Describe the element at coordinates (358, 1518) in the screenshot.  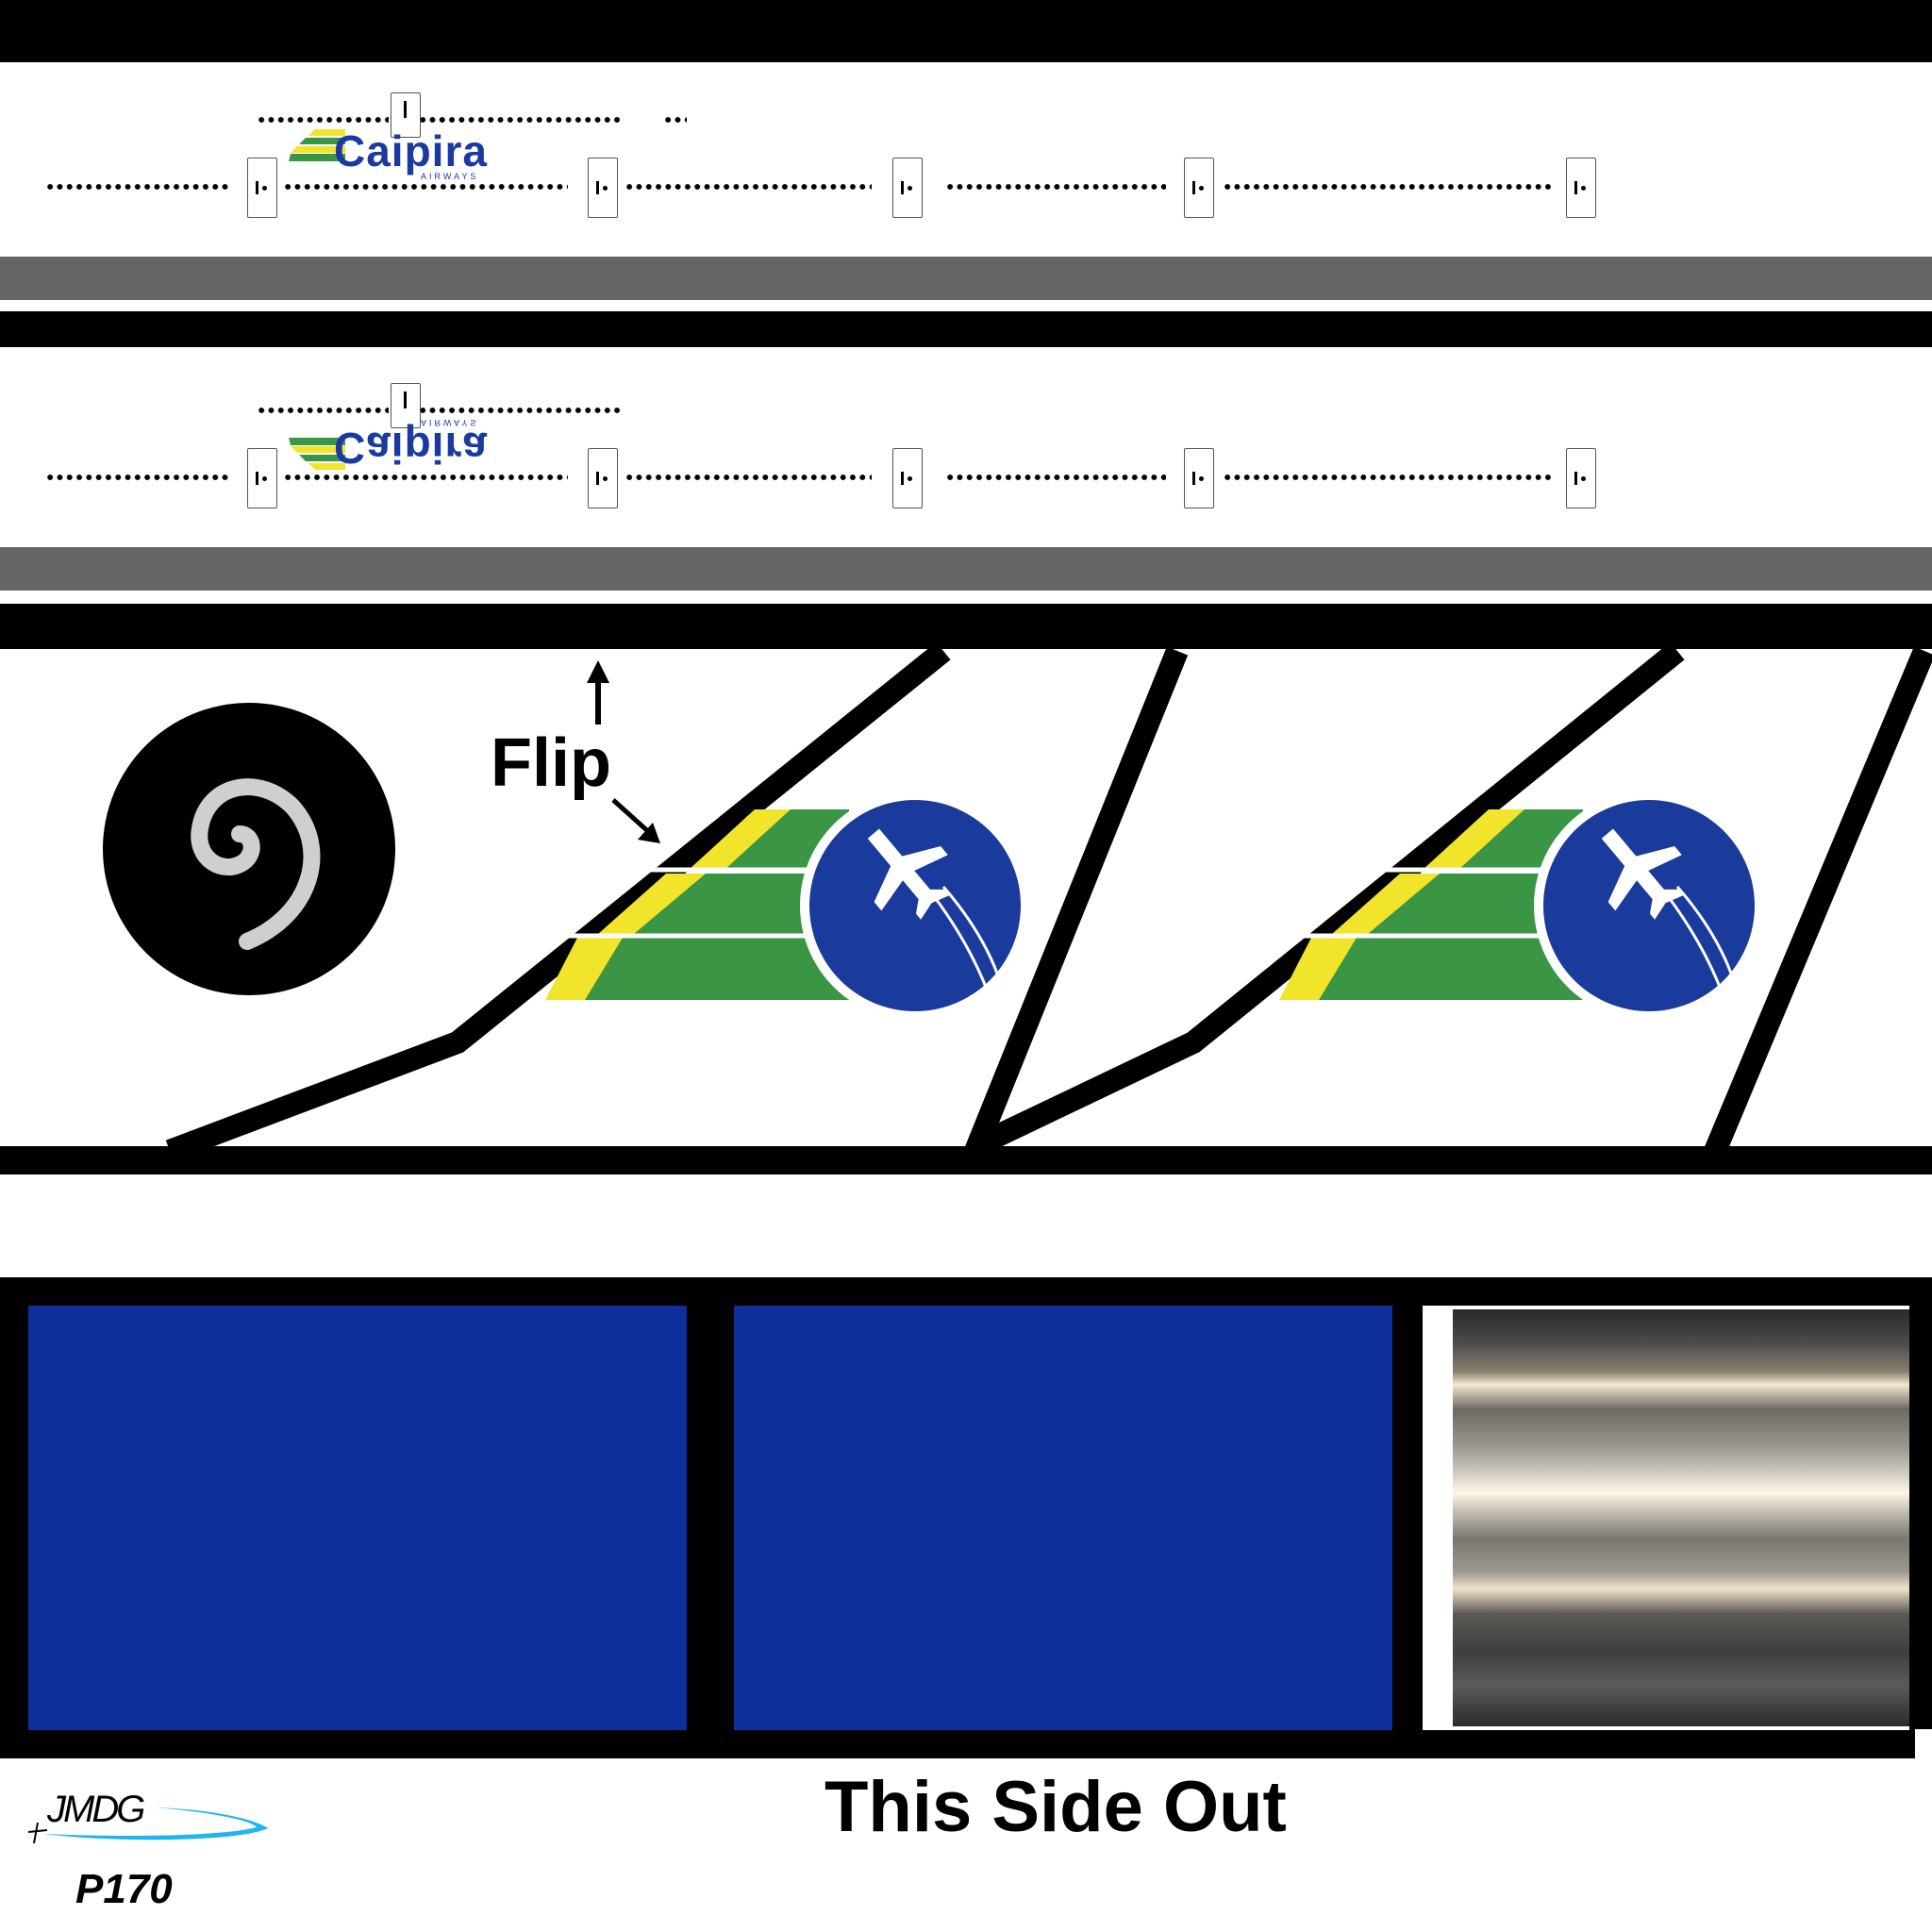
I see `navy-panel-left` at that location.